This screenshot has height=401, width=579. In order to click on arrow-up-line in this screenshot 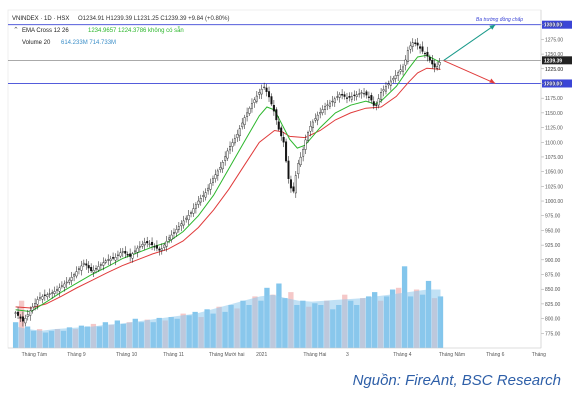, I will do `click(469, 42)`.